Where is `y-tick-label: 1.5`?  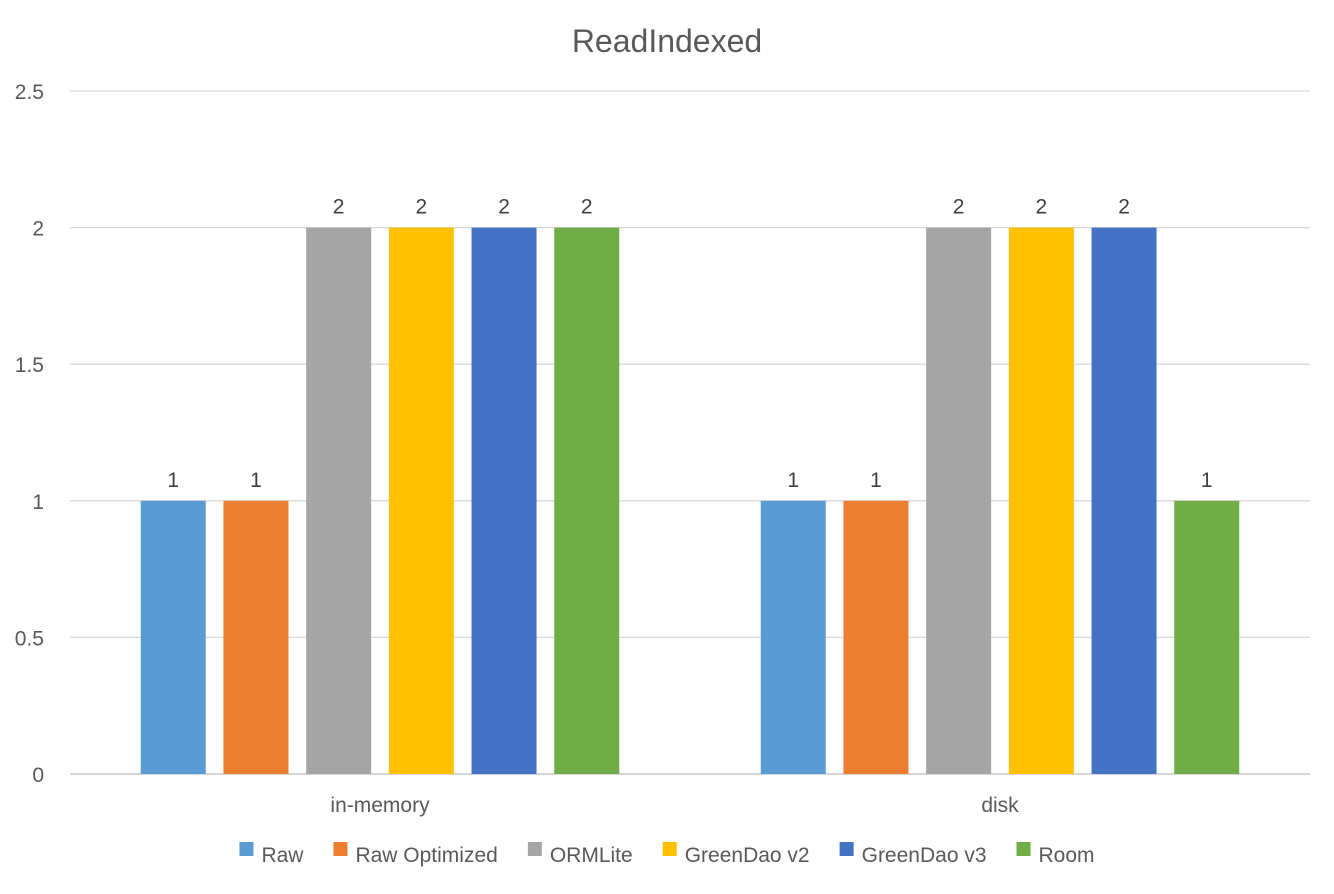 y-tick-label: 1.5 is located at coordinates (29, 365).